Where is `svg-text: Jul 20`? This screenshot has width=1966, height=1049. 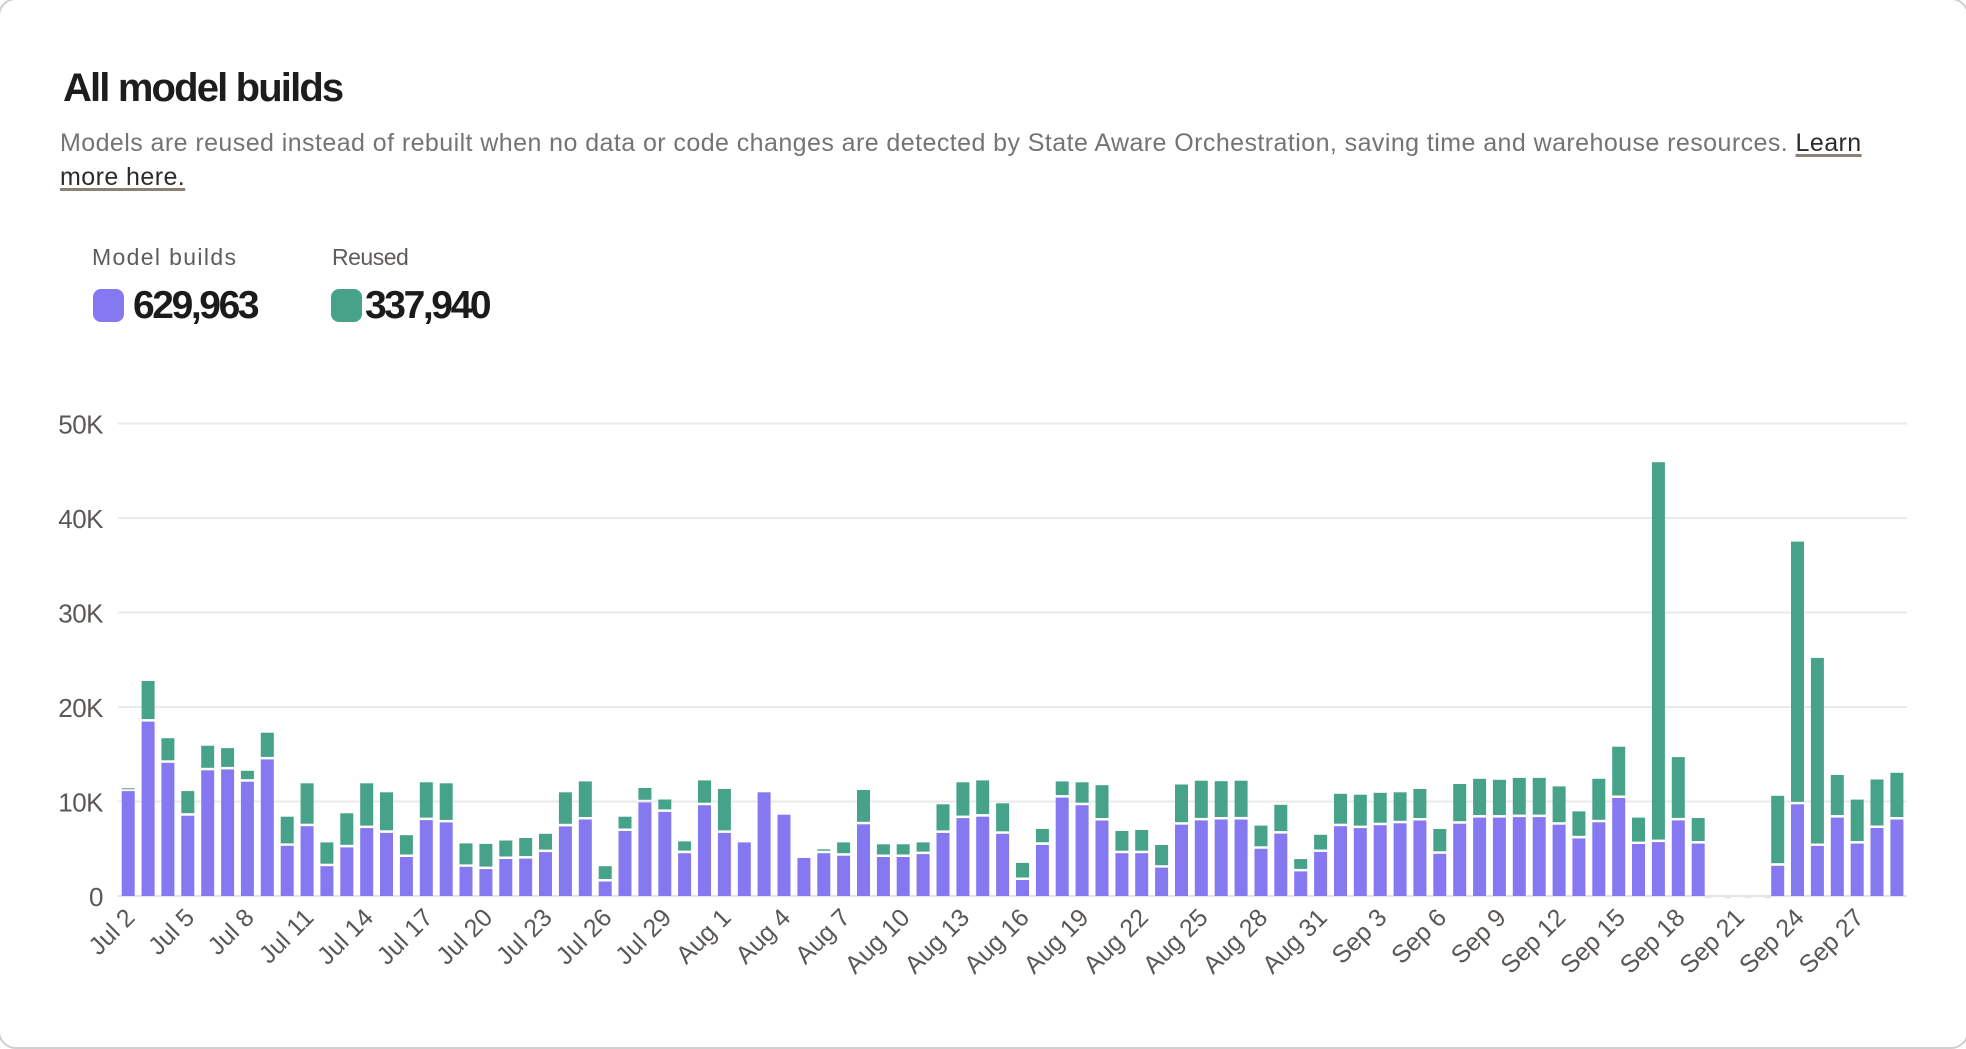 svg-text: Jul 20 is located at coordinates (464, 936).